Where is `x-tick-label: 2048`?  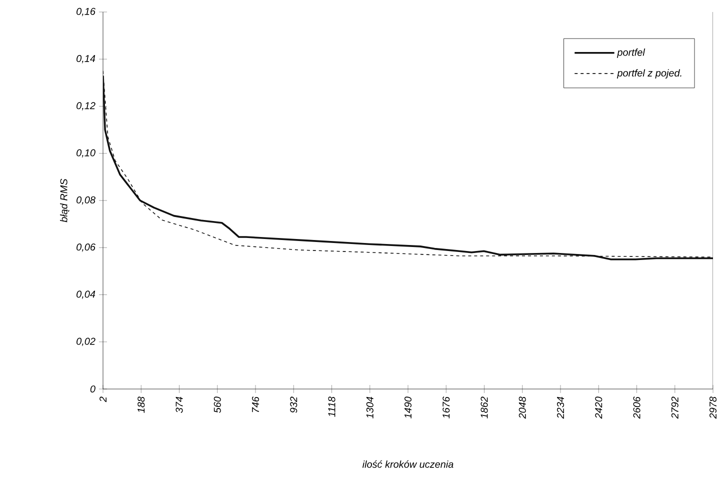
x-tick-label: 2048 is located at coordinates (522, 407).